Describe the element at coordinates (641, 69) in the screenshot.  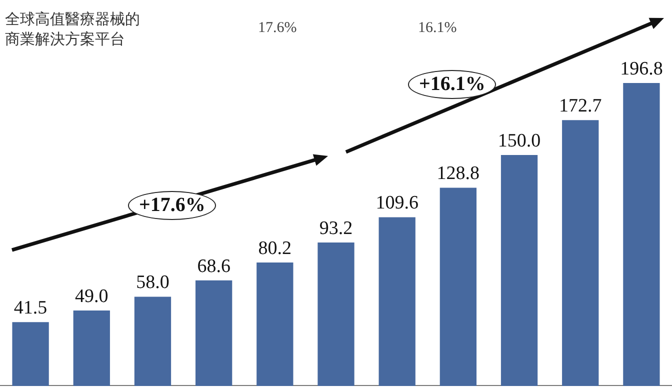
I see `data-label: 196.8` at that location.